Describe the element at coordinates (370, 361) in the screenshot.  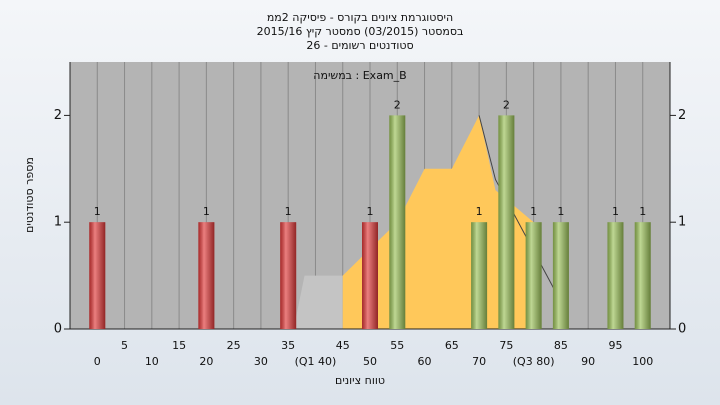
I see `x-tick-label: 50` at that location.